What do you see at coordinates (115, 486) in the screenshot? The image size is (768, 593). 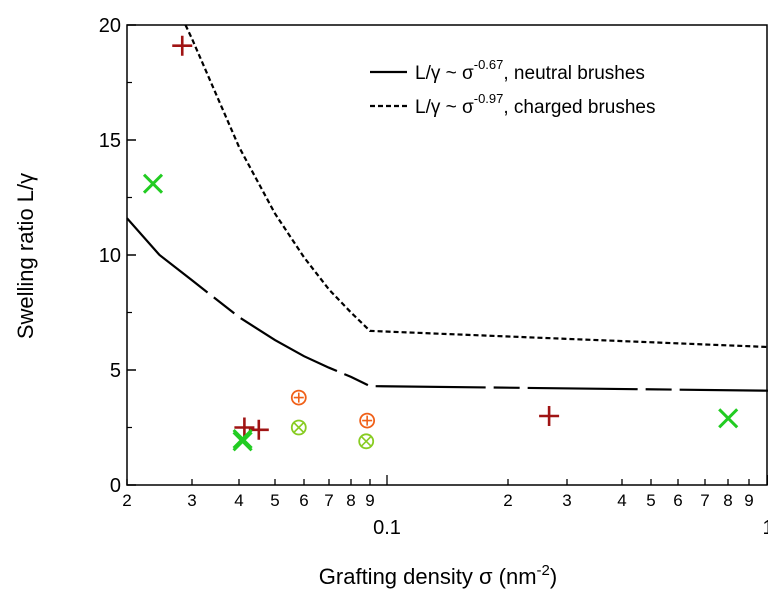 I see `y-tick-label: 0` at bounding box center [115, 486].